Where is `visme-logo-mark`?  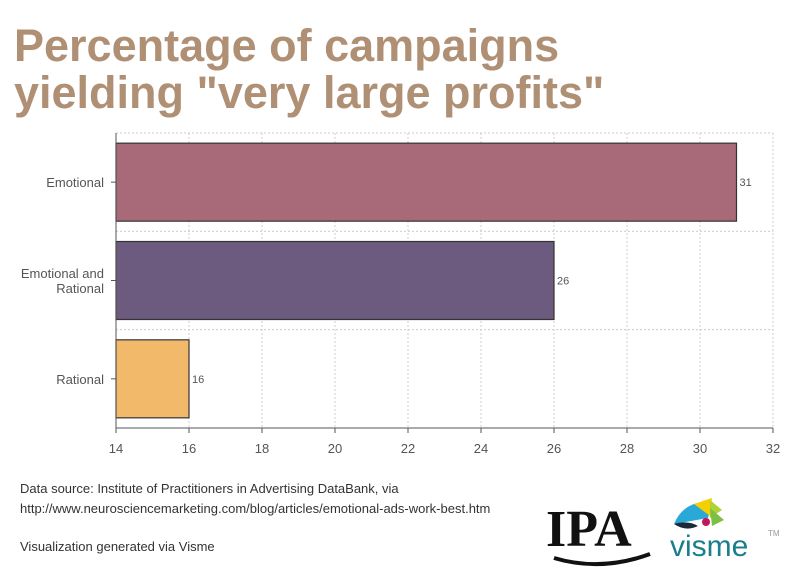 visme-logo-mark is located at coordinates (699, 513).